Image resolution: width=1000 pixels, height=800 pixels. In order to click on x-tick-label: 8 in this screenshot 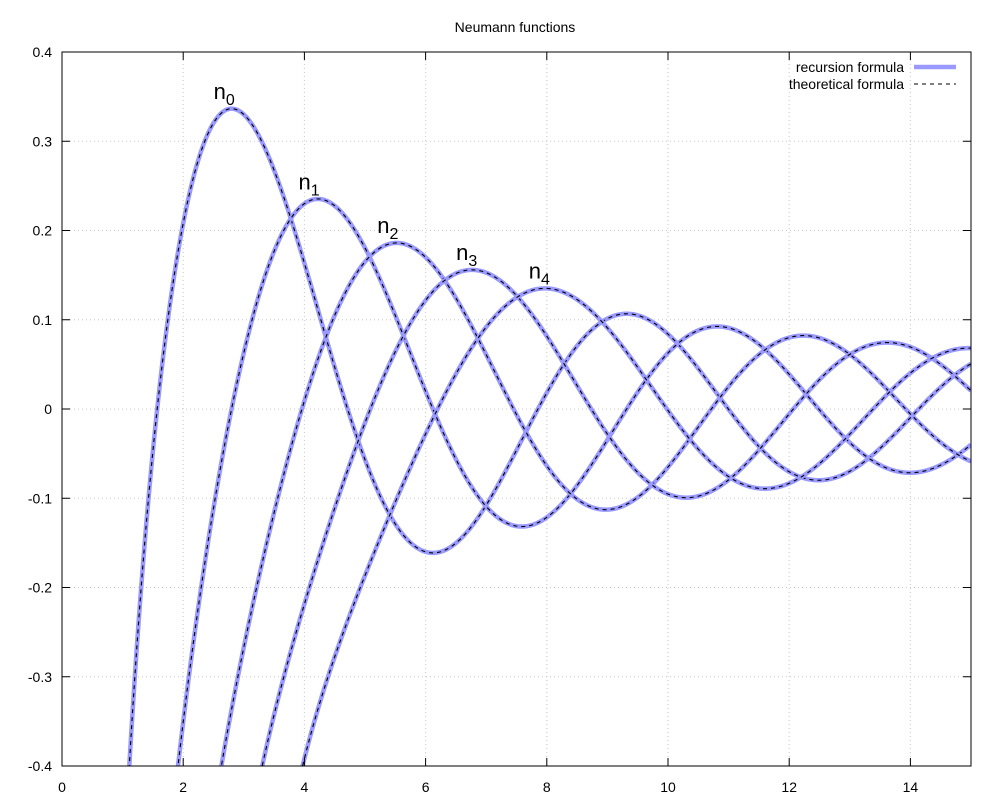, I will do `click(547, 787)`.